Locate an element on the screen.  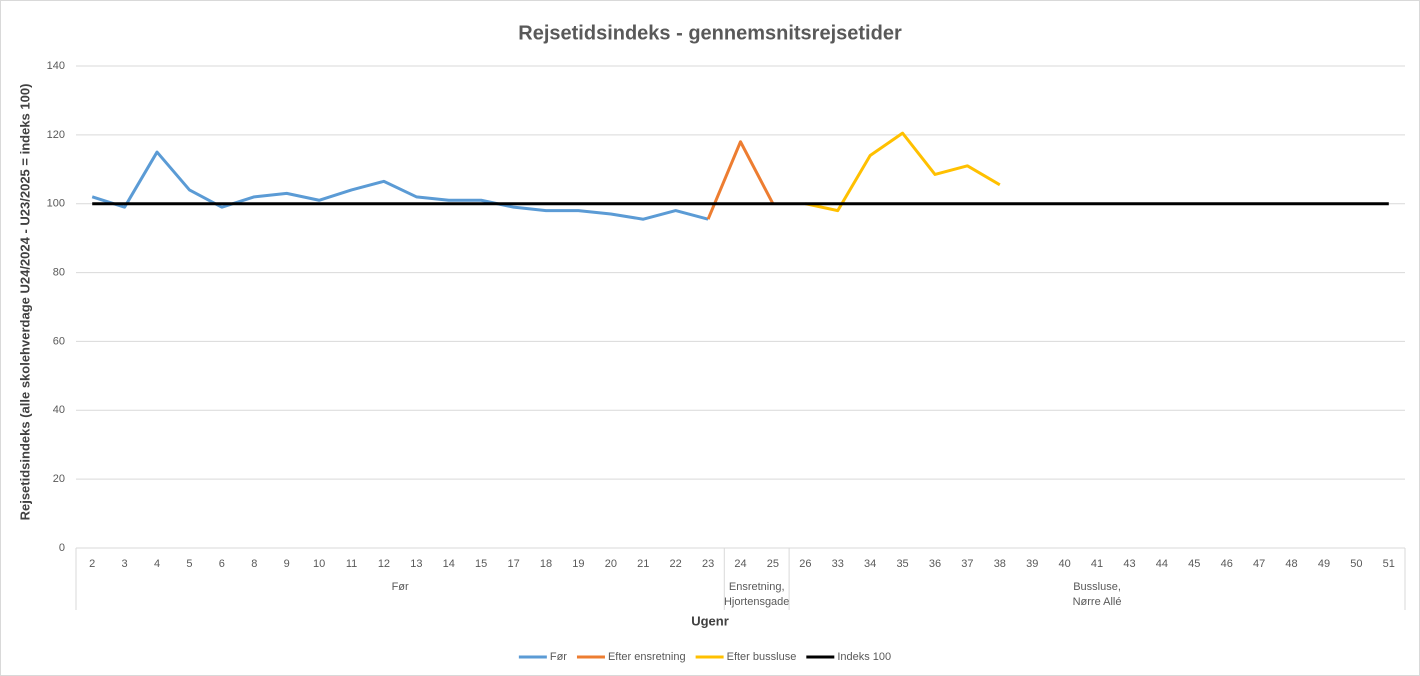
x-tick-label: 17 is located at coordinates (513, 564).